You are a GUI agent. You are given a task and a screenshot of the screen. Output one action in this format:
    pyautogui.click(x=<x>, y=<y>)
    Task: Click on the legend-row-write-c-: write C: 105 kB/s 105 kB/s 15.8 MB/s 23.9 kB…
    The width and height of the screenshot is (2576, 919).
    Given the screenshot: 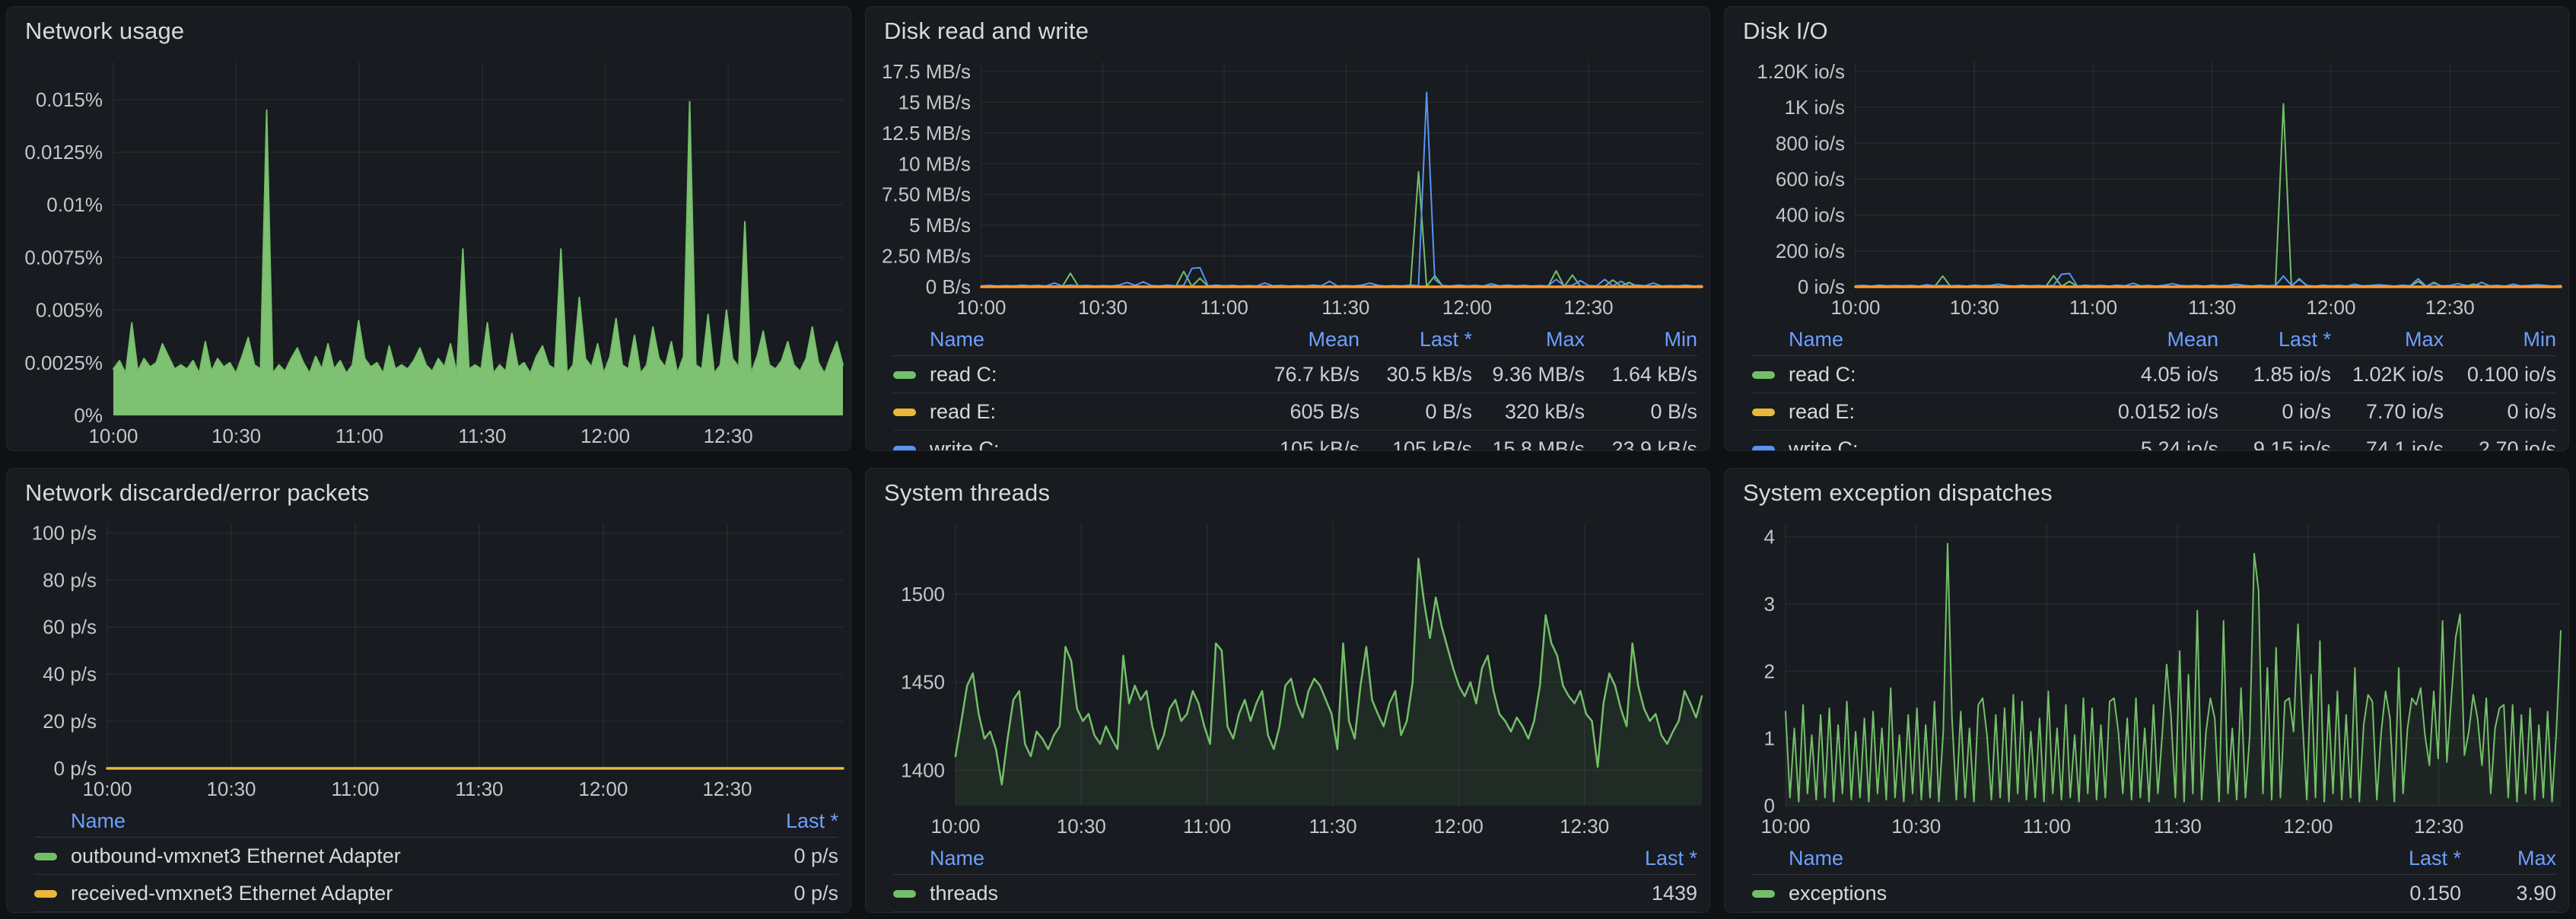 What is the action you would take?
    pyautogui.click(x=1295, y=441)
    